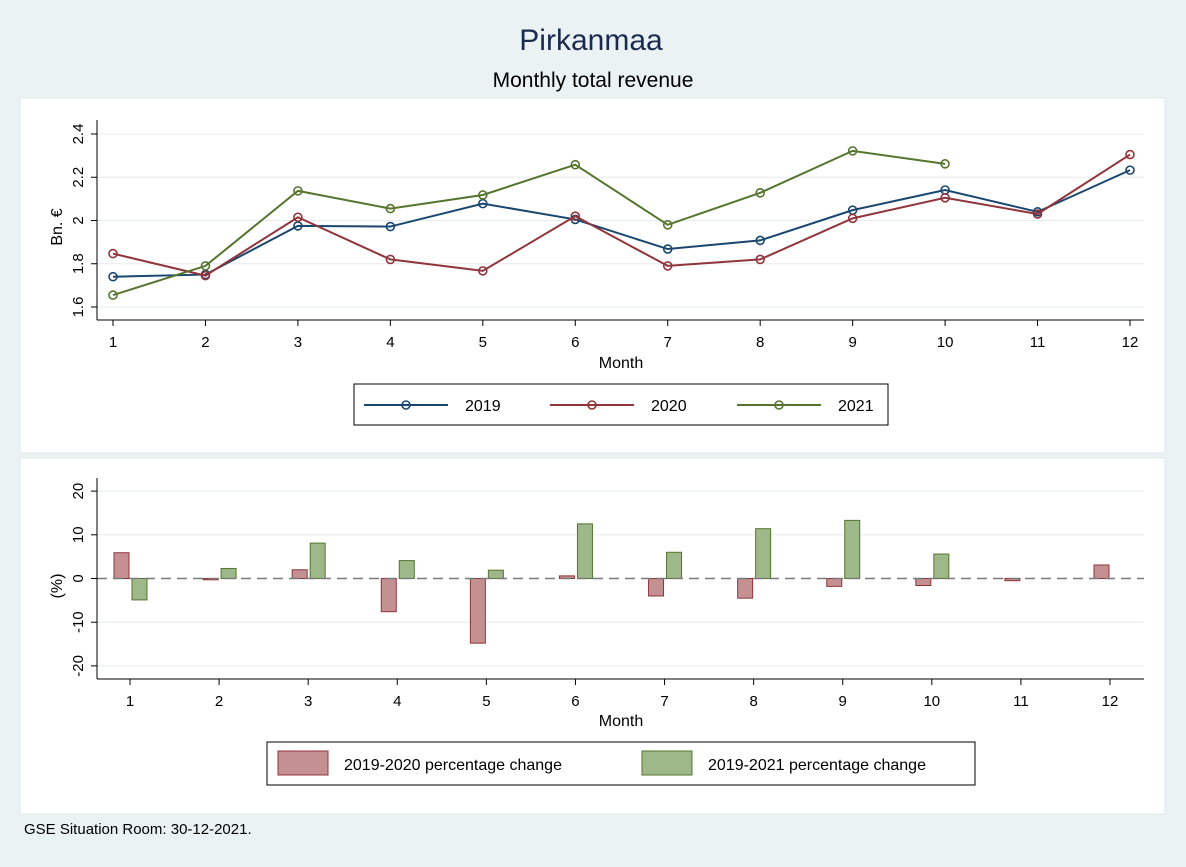  Describe the element at coordinates (78, 220) in the screenshot. I see `y-tick-label: 2` at that location.